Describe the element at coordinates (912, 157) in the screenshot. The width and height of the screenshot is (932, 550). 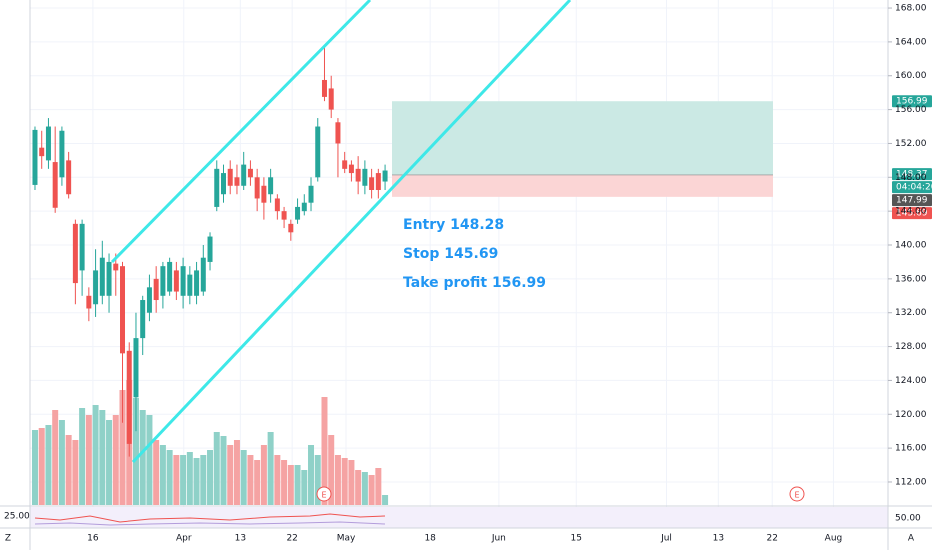
I see `price-badges: 156.99 148.37 04:04:20 147.99 145.69` at that location.